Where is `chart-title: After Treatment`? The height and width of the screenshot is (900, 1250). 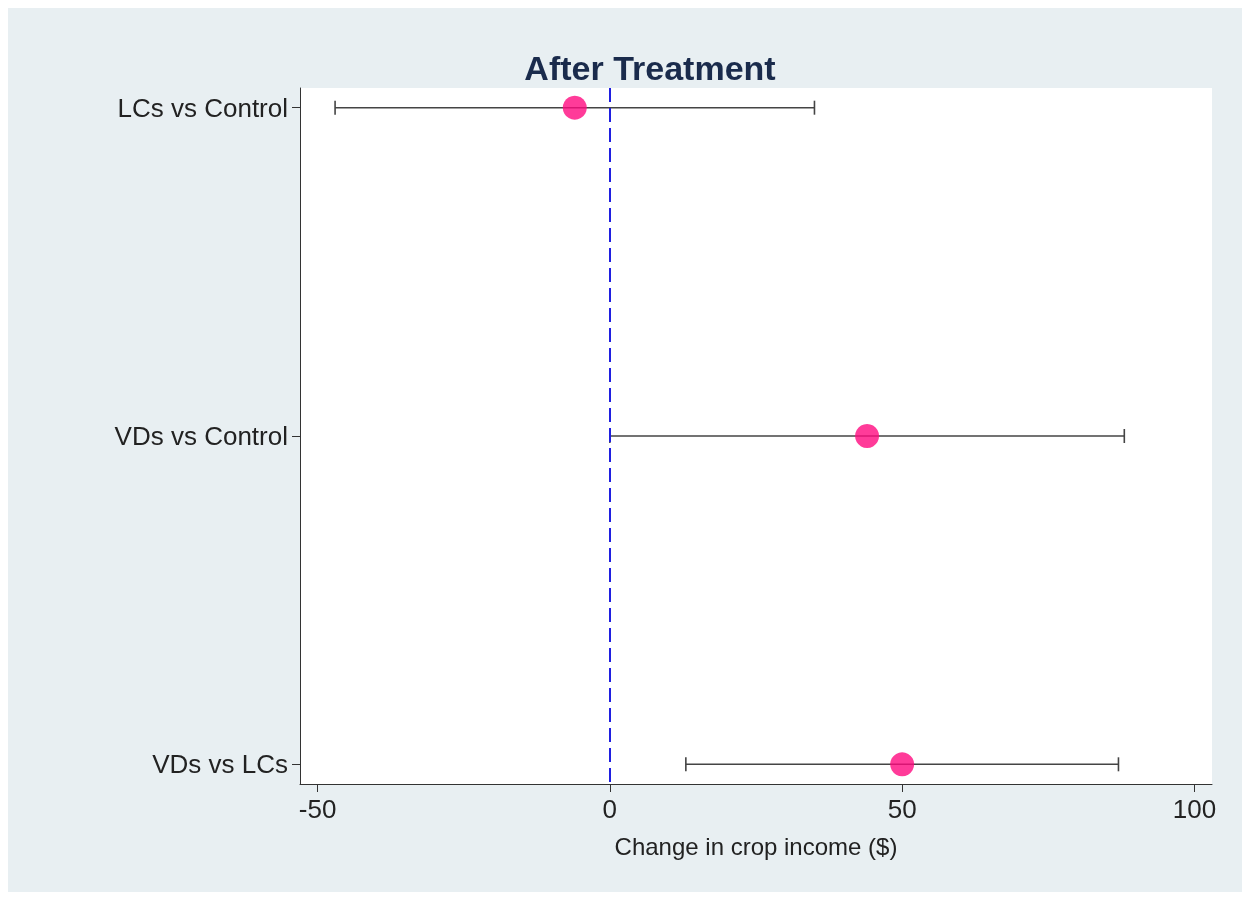 chart-title: After Treatment is located at coordinates (650, 68).